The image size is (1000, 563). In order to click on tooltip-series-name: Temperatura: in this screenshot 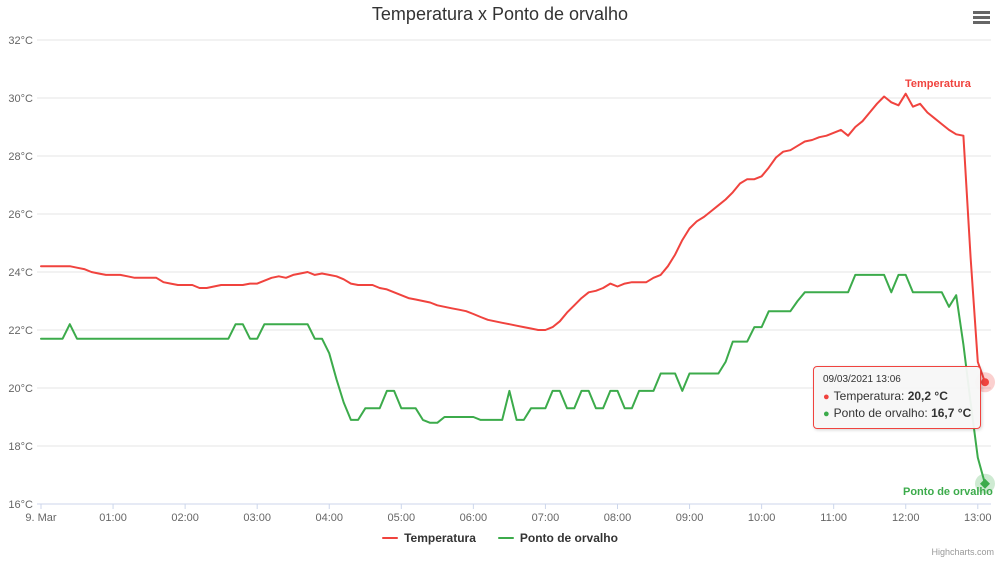, I will do `click(869, 396)`.